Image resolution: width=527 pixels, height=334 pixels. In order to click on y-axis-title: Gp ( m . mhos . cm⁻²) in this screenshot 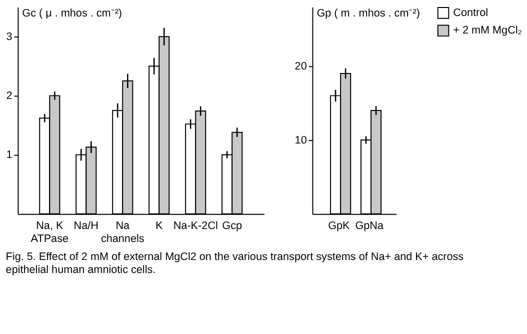, I will do `click(368, 13)`.